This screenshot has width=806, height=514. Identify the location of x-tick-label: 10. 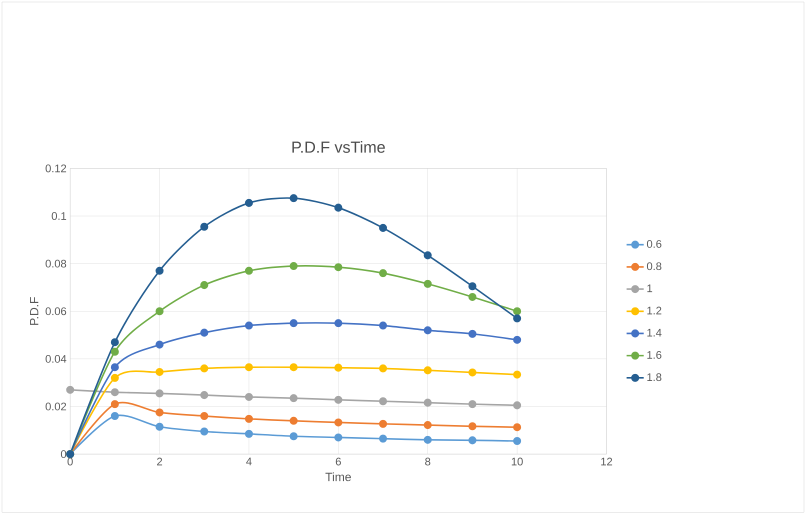
(517, 462).